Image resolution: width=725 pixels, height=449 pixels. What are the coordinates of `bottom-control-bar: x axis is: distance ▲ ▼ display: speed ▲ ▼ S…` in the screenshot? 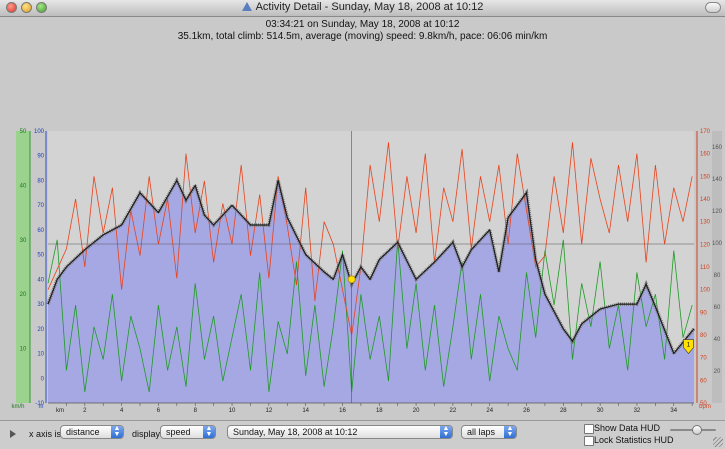 It's located at (362, 434).